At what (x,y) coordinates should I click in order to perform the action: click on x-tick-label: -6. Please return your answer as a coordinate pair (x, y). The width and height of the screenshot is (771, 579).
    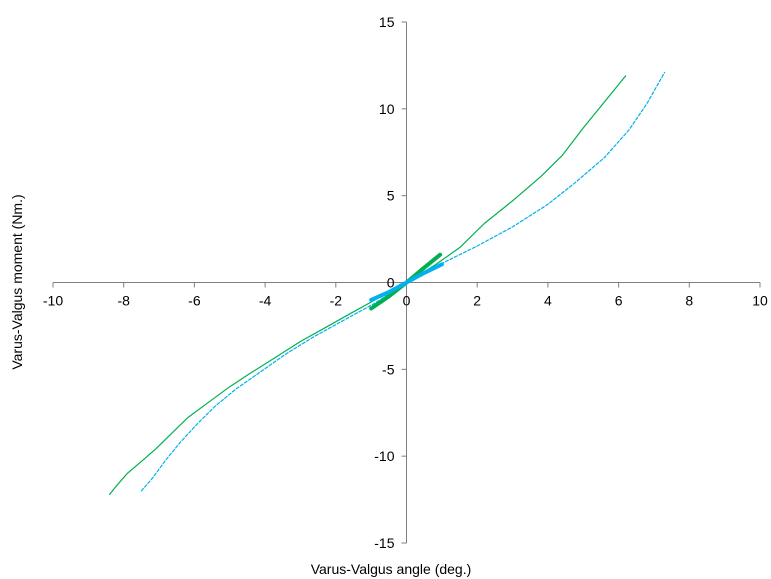
    Looking at the image, I should click on (194, 301).